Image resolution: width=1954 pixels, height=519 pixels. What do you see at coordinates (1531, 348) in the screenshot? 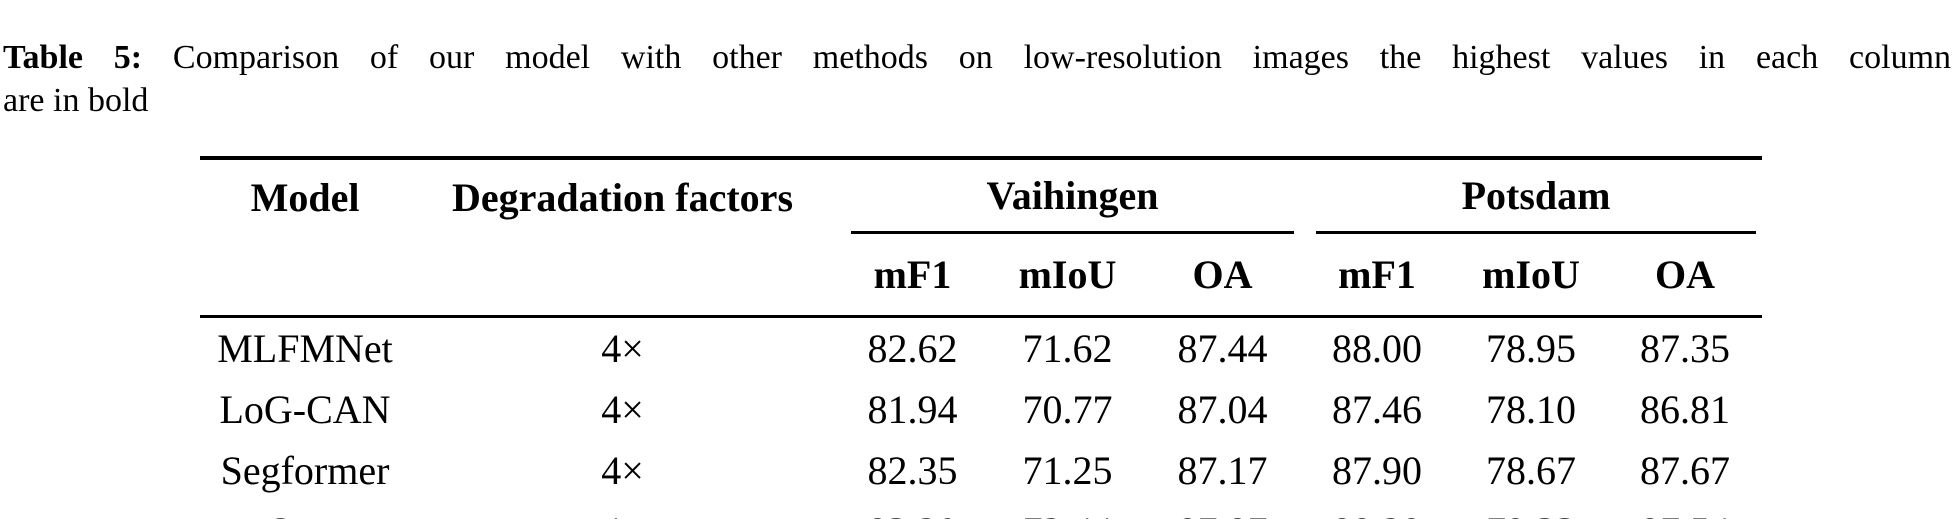
I see `value-cell: 78.95` at bounding box center [1531, 348].